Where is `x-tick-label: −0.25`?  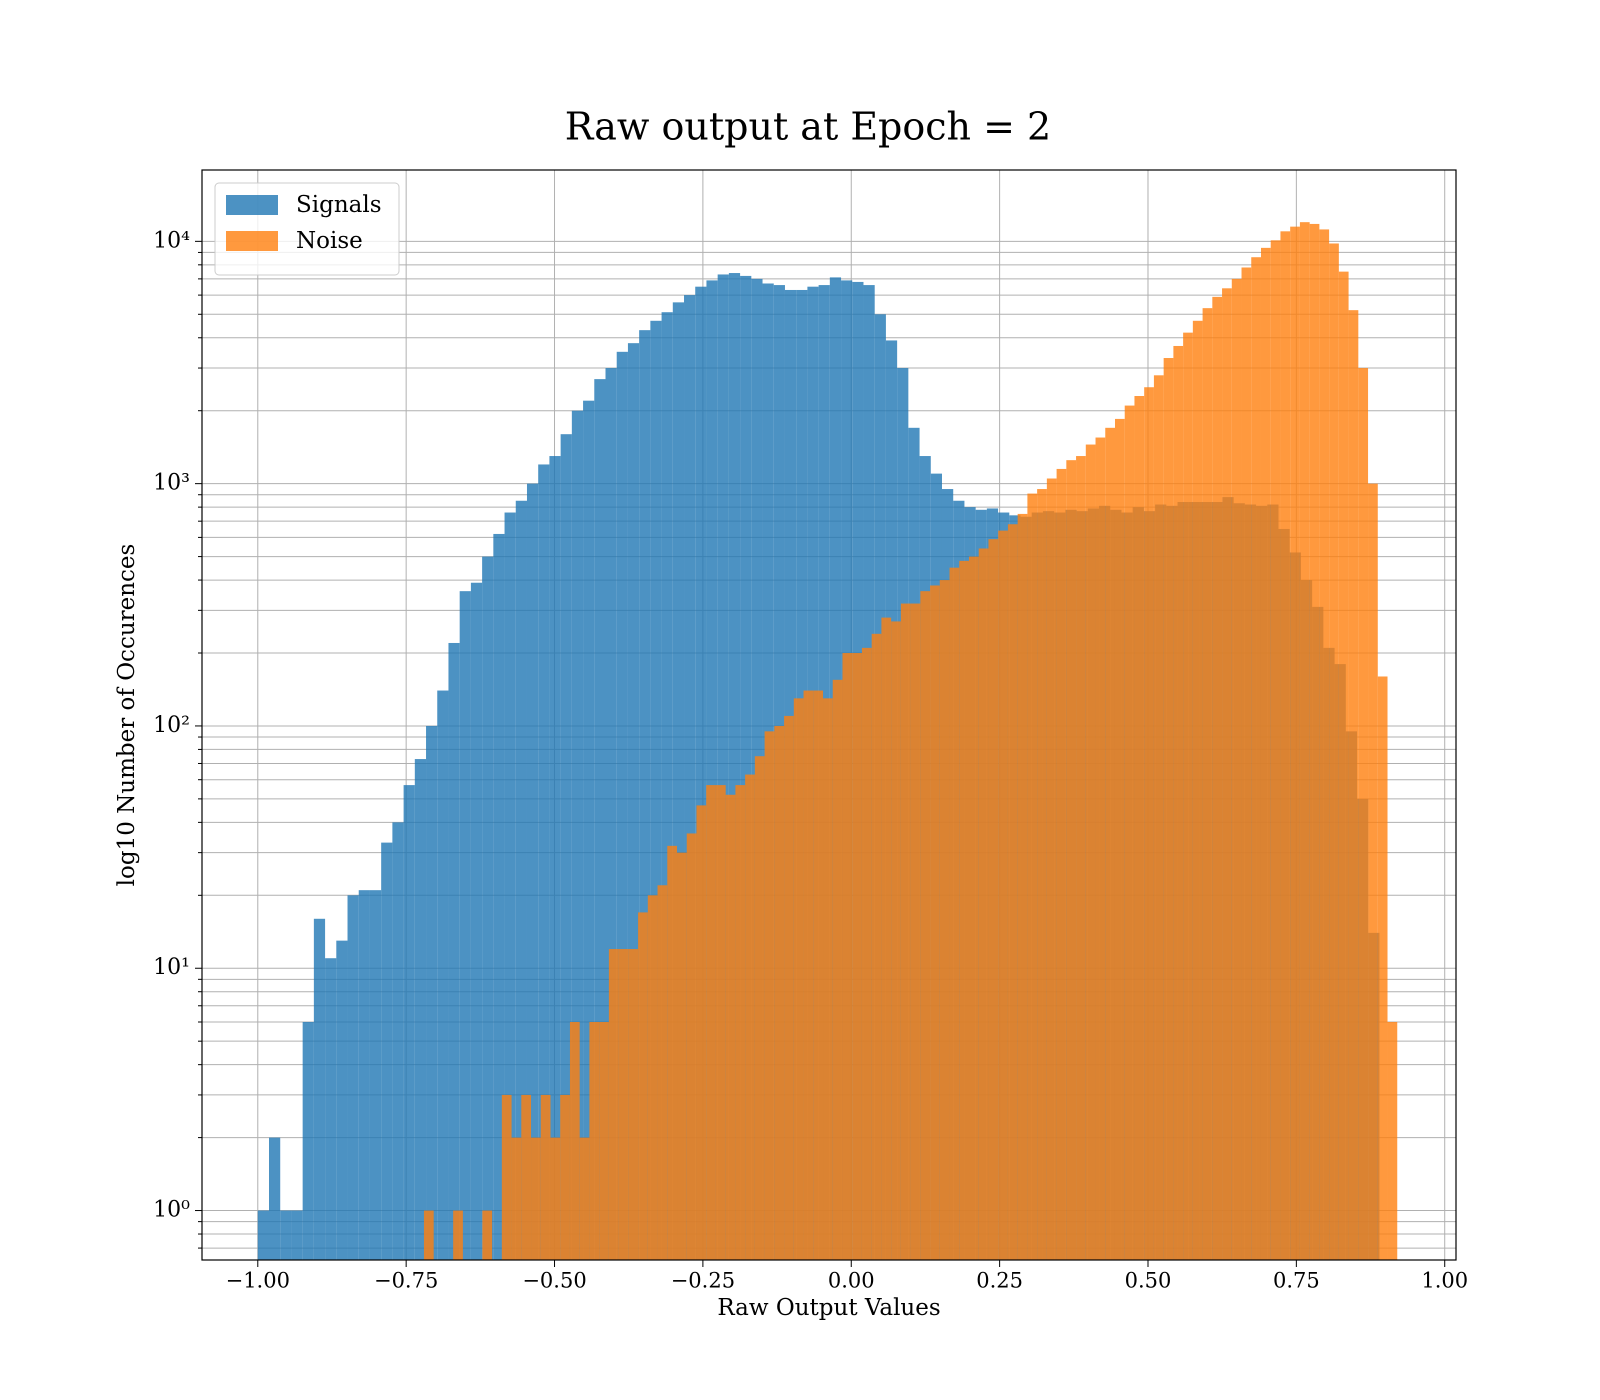
x-tick-label: −0.25 is located at coordinates (703, 1281).